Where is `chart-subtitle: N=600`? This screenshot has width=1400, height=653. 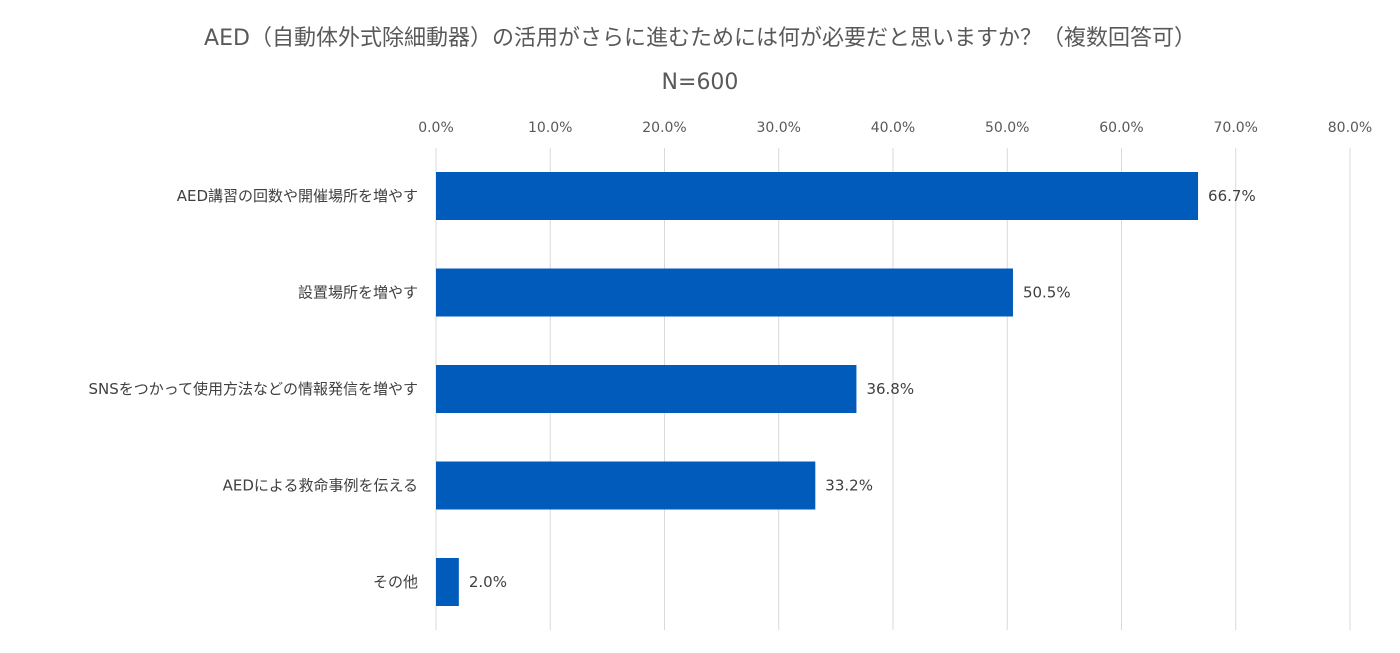 chart-subtitle: N=600 is located at coordinates (700, 82).